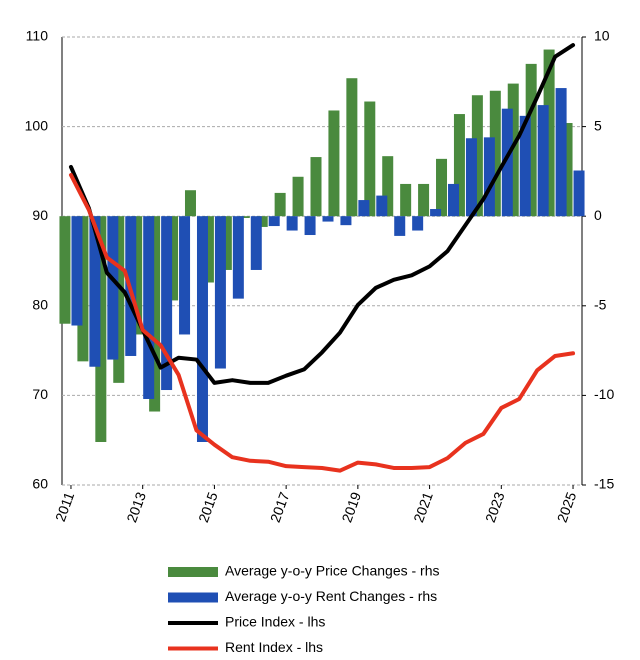  Describe the element at coordinates (280, 507) in the screenshot. I see `x-tick-label: 2017` at that location.